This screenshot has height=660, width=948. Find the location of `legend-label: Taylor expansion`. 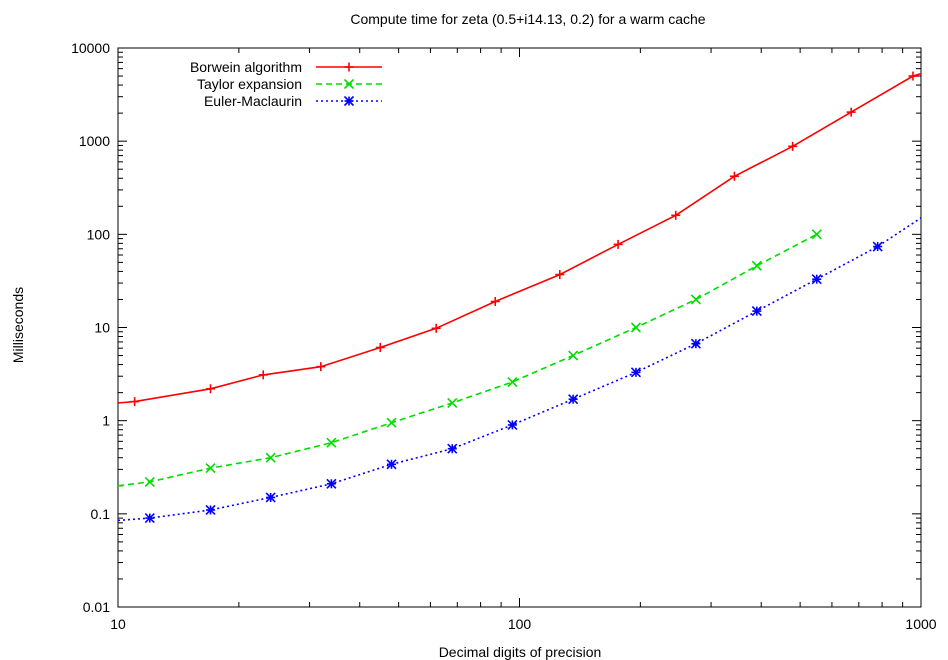

legend-label: Taylor expansion is located at coordinates (249, 84).